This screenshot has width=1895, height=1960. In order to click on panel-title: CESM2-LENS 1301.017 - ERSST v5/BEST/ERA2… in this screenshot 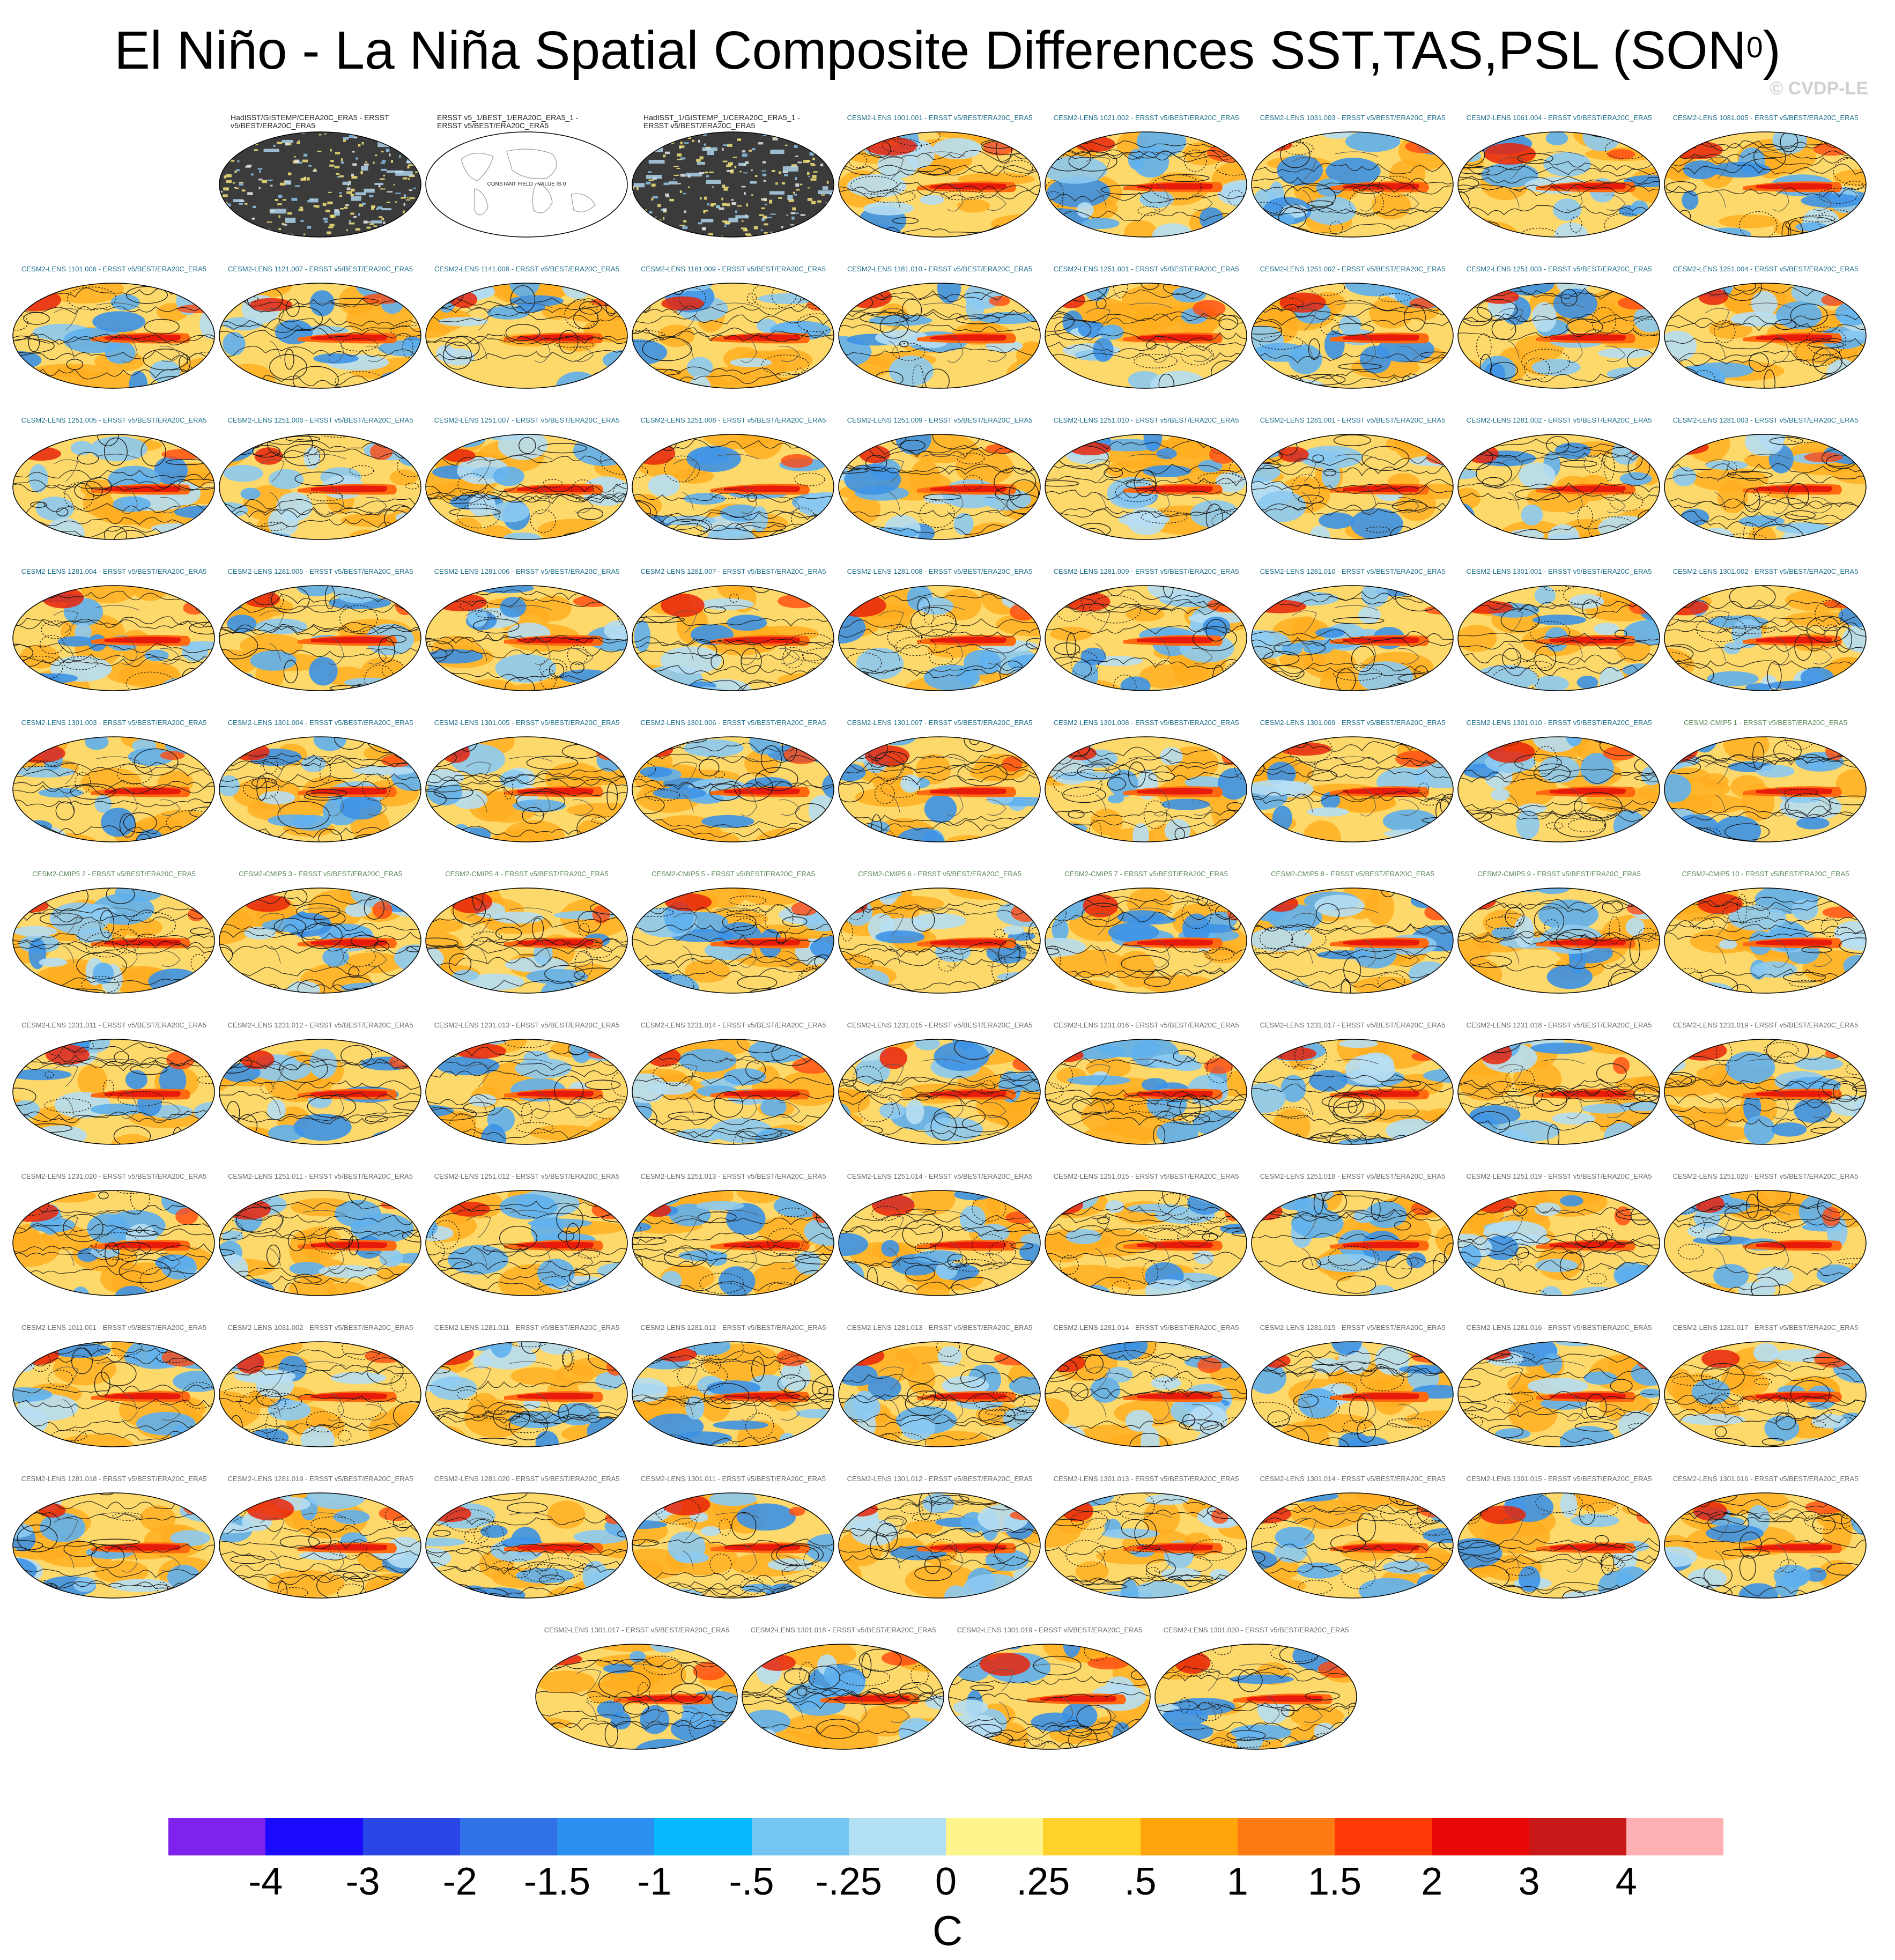, I will do `click(637, 1630)`.